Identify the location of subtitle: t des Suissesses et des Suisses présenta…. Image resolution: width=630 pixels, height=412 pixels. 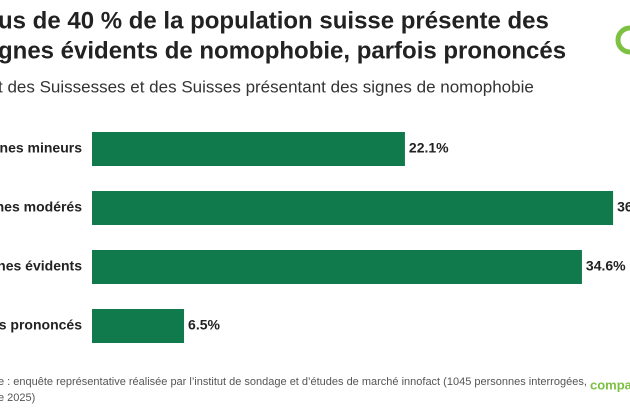
(267, 86).